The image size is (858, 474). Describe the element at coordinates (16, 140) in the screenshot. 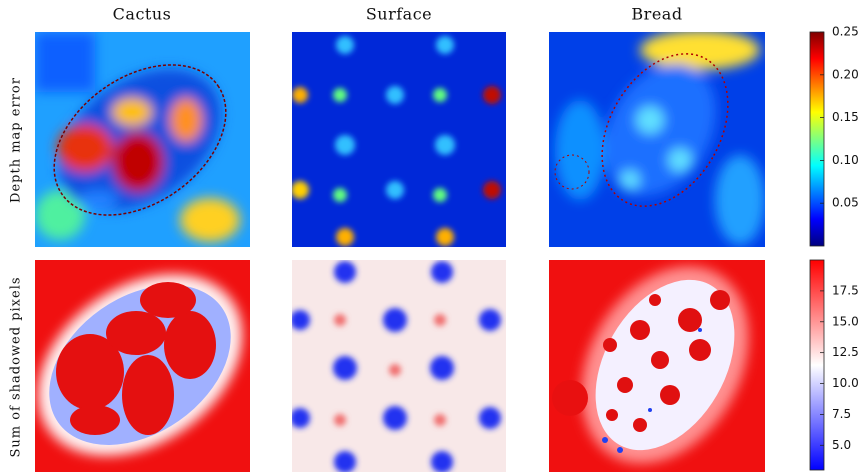

I see `row-label: Depth map error` at that location.